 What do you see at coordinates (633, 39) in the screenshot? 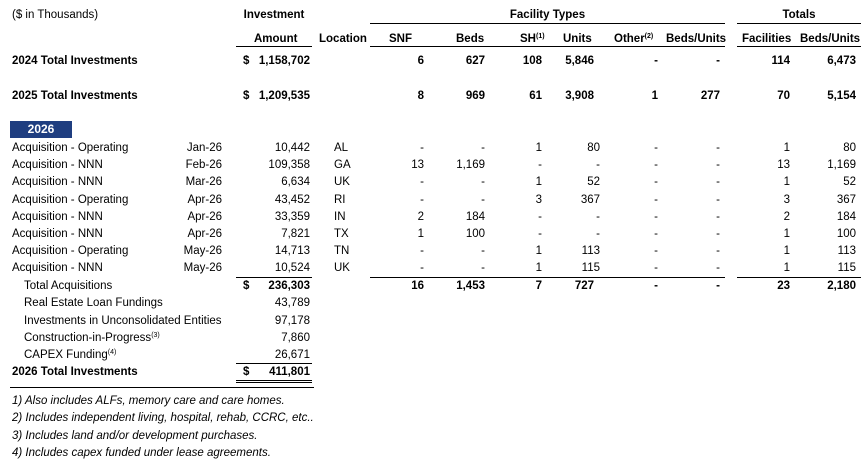
I see `col-other: Other(2)` at bounding box center [633, 39].